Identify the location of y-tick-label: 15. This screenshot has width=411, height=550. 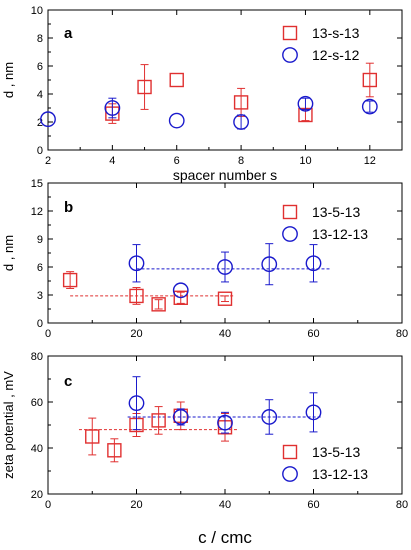
(37, 184).